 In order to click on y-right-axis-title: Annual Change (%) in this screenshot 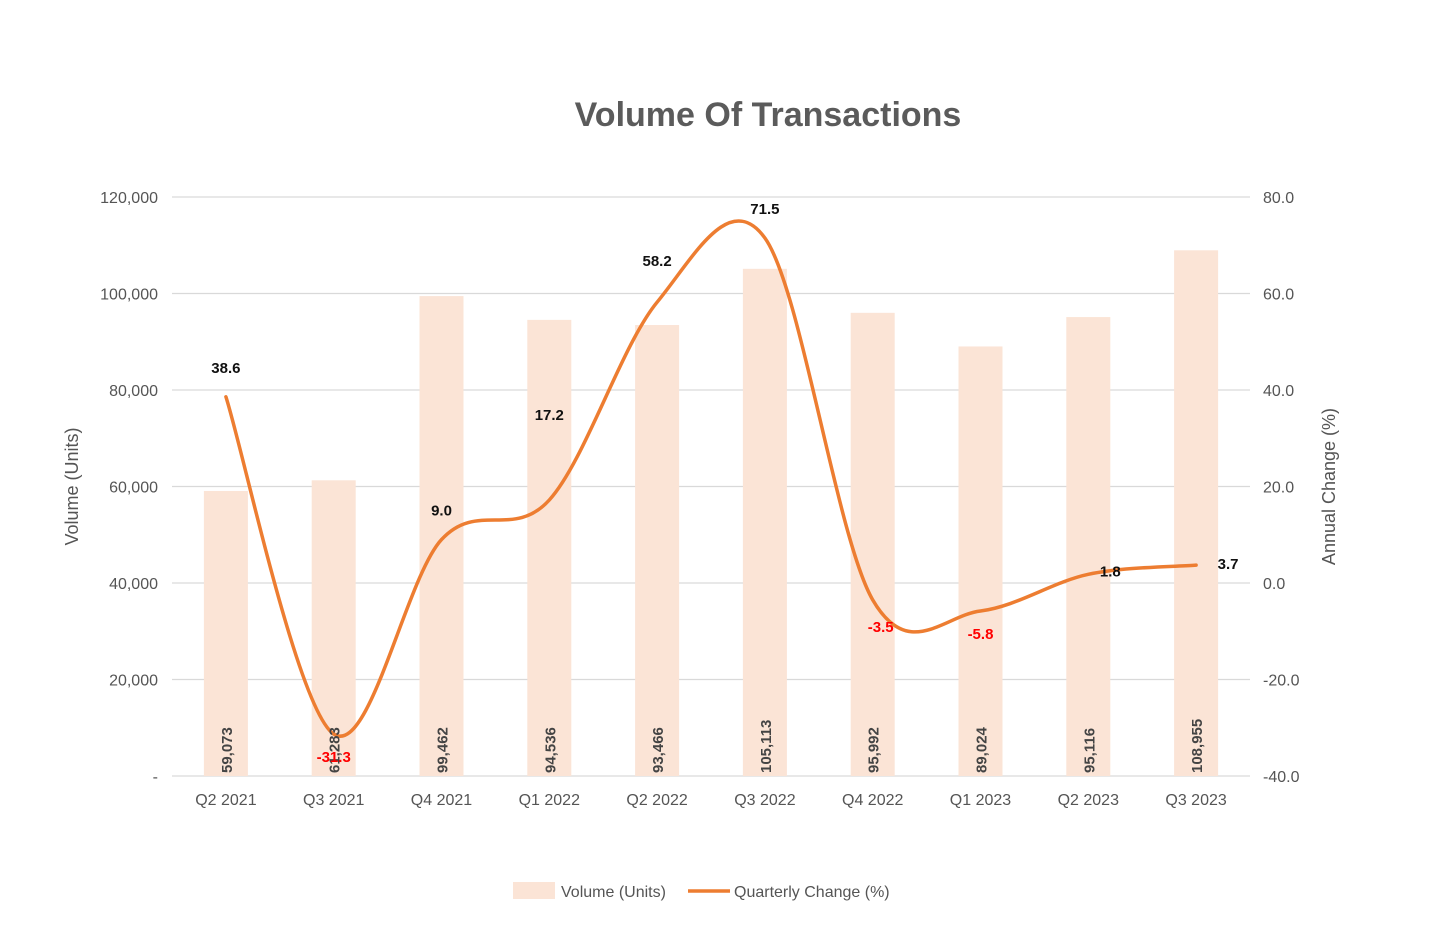, I will do `click(1329, 486)`.